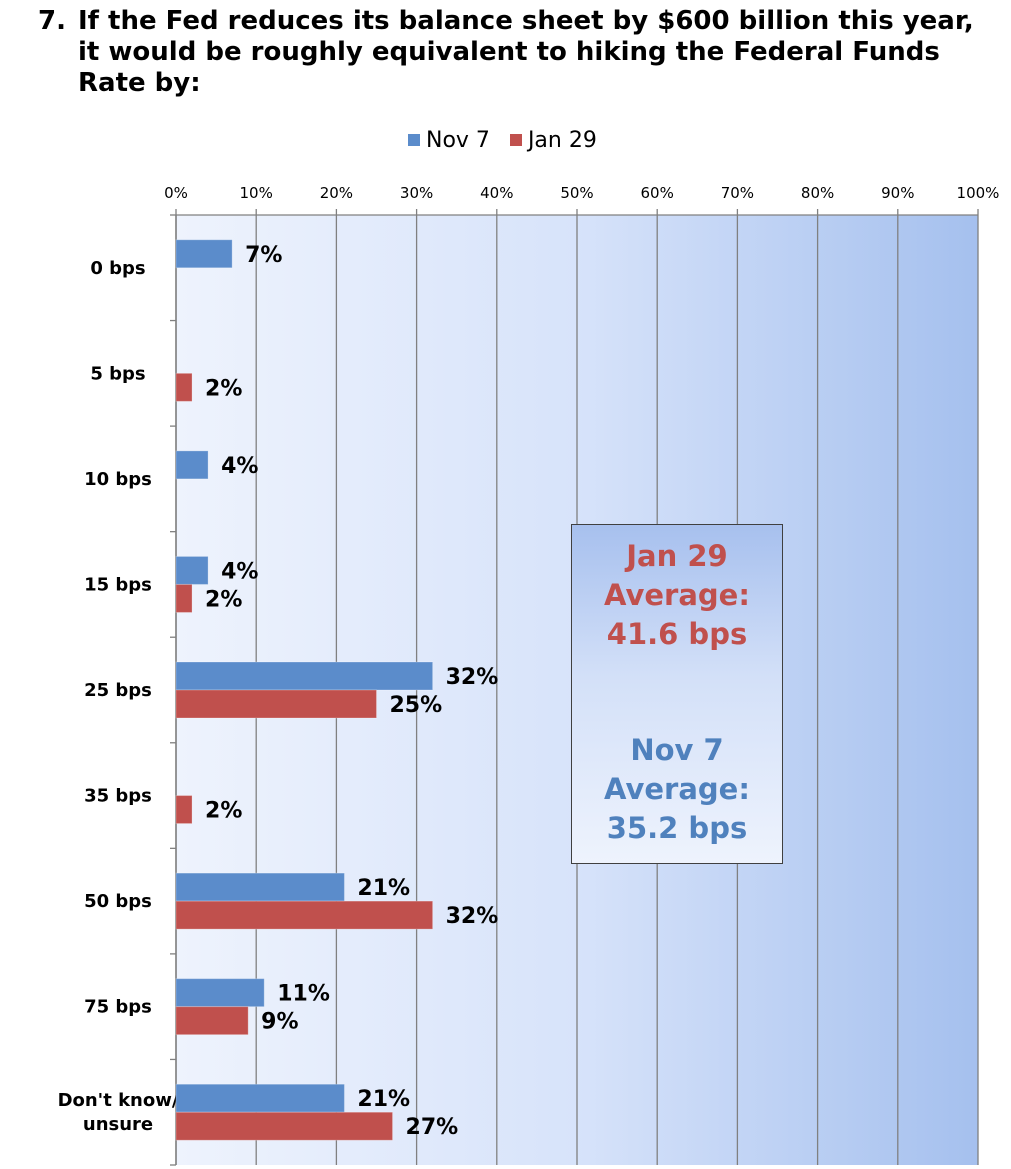 The image size is (1011, 1169). What do you see at coordinates (263, 255) in the screenshot?
I see `data-label-nov7: 7%` at bounding box center [263, 255].